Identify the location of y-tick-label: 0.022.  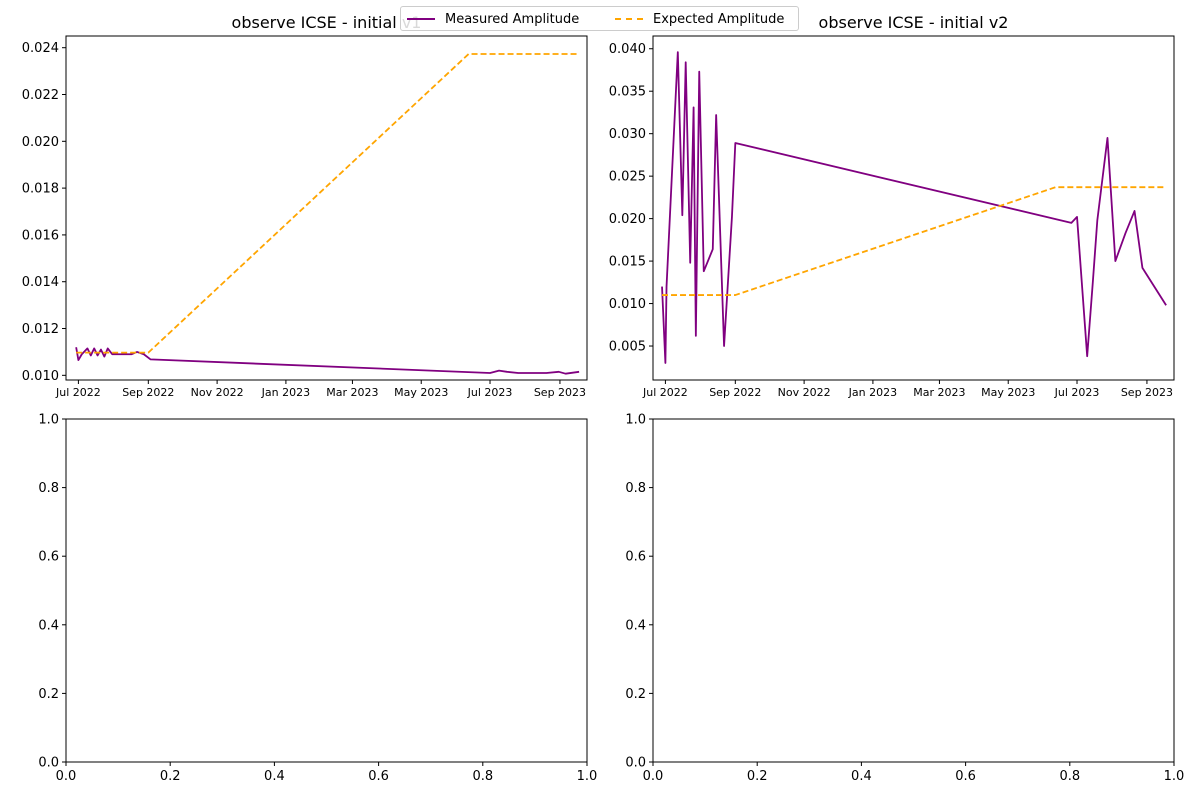
(40, 95).